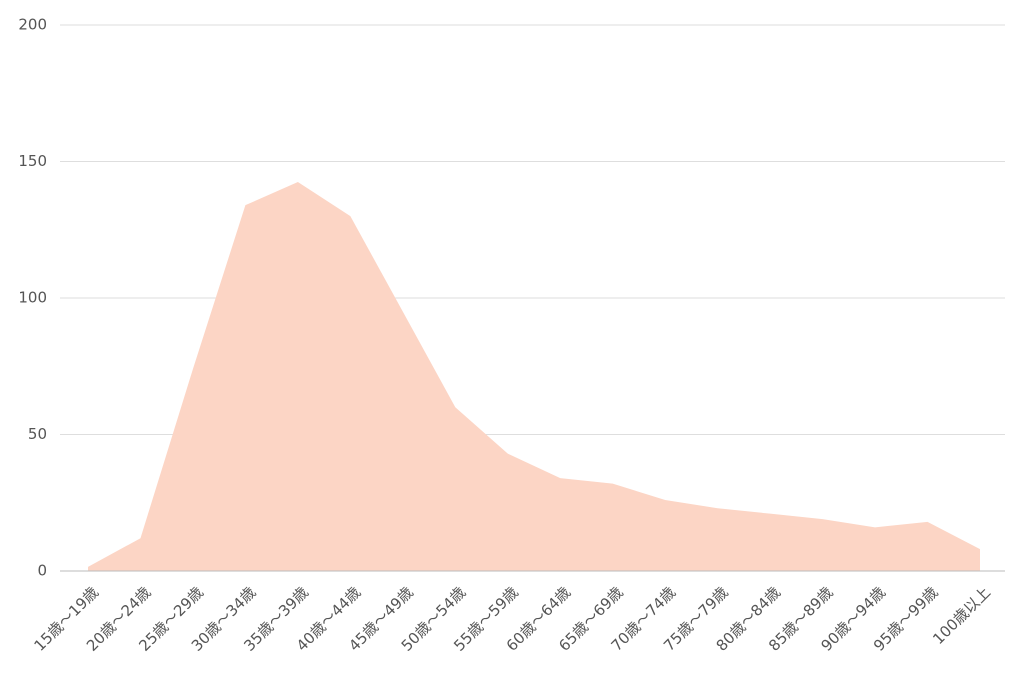  Describe the element at coordinates (42, 571) in the screenshot. I see `y-tick-label: 0` at that location.